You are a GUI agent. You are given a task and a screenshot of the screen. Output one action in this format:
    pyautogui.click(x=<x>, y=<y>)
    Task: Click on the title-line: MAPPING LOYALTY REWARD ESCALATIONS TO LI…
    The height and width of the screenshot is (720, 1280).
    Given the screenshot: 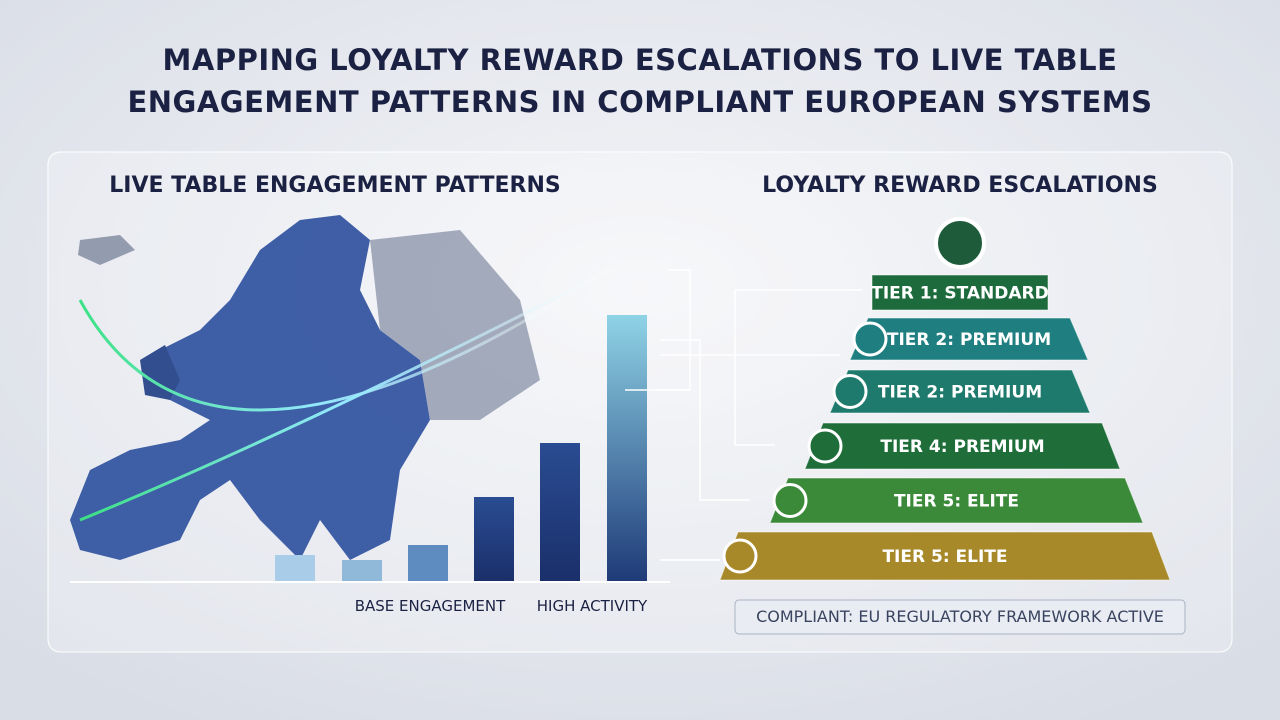 What is the action you would take?
    pyautogui.click(x=640, y=60)
    